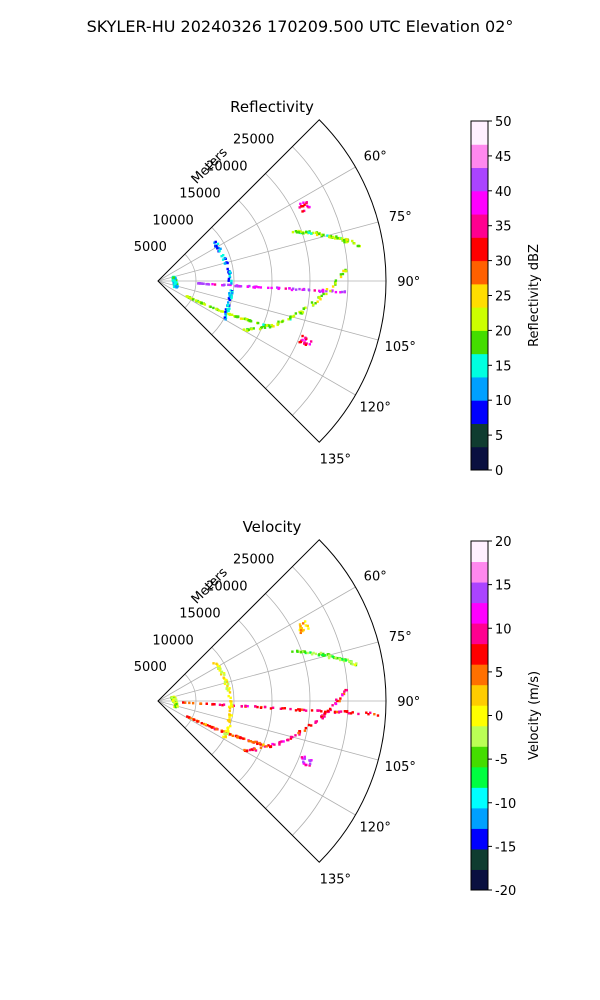 The image size is (600, 1000). What do you see at coordinates (499, 717) in the screenshot?
I see `colorbar-tick-label: 0` at bounding box center [499, 717].